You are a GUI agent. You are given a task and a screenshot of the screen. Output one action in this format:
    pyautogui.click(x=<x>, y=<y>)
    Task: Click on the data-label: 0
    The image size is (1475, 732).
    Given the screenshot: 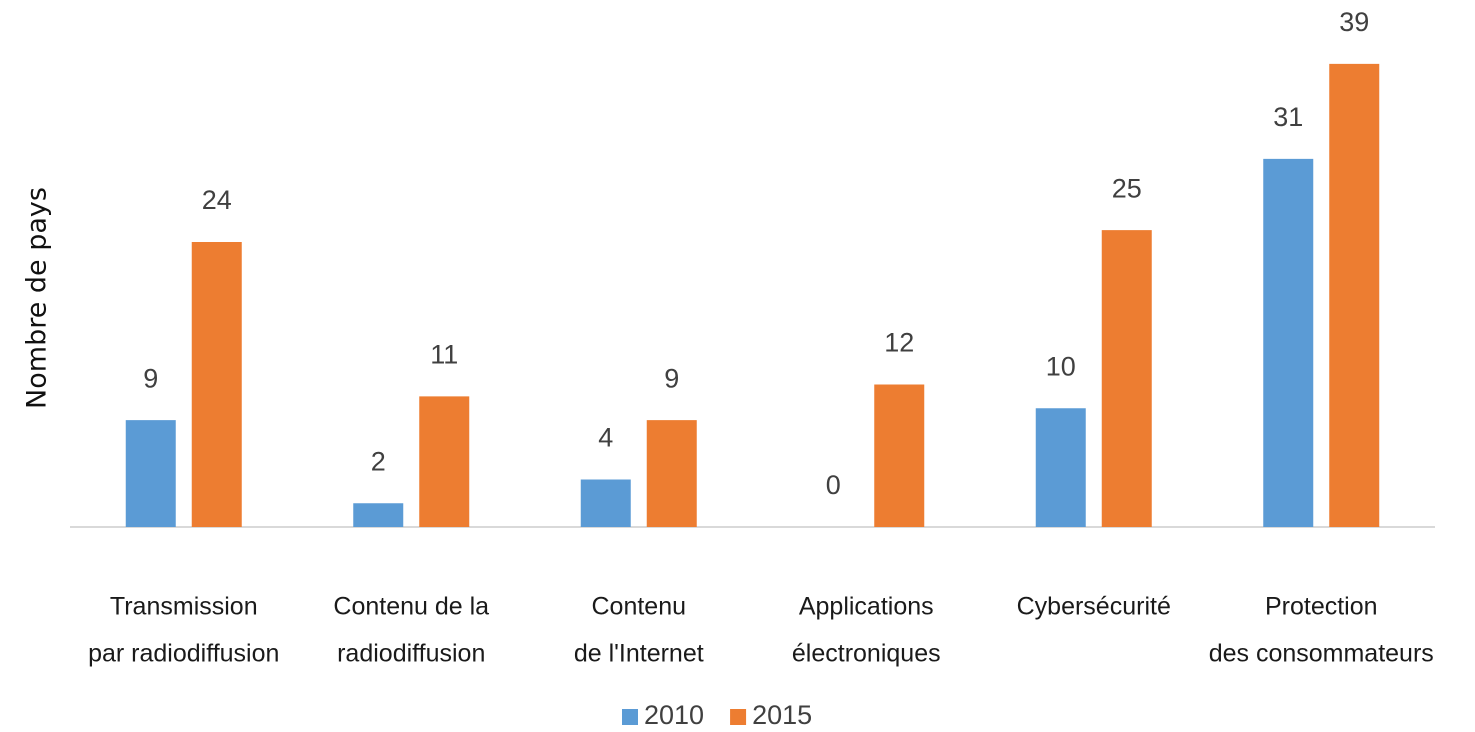 What is the action you would take?
    pyautogui.click(x=833, y=485)
    